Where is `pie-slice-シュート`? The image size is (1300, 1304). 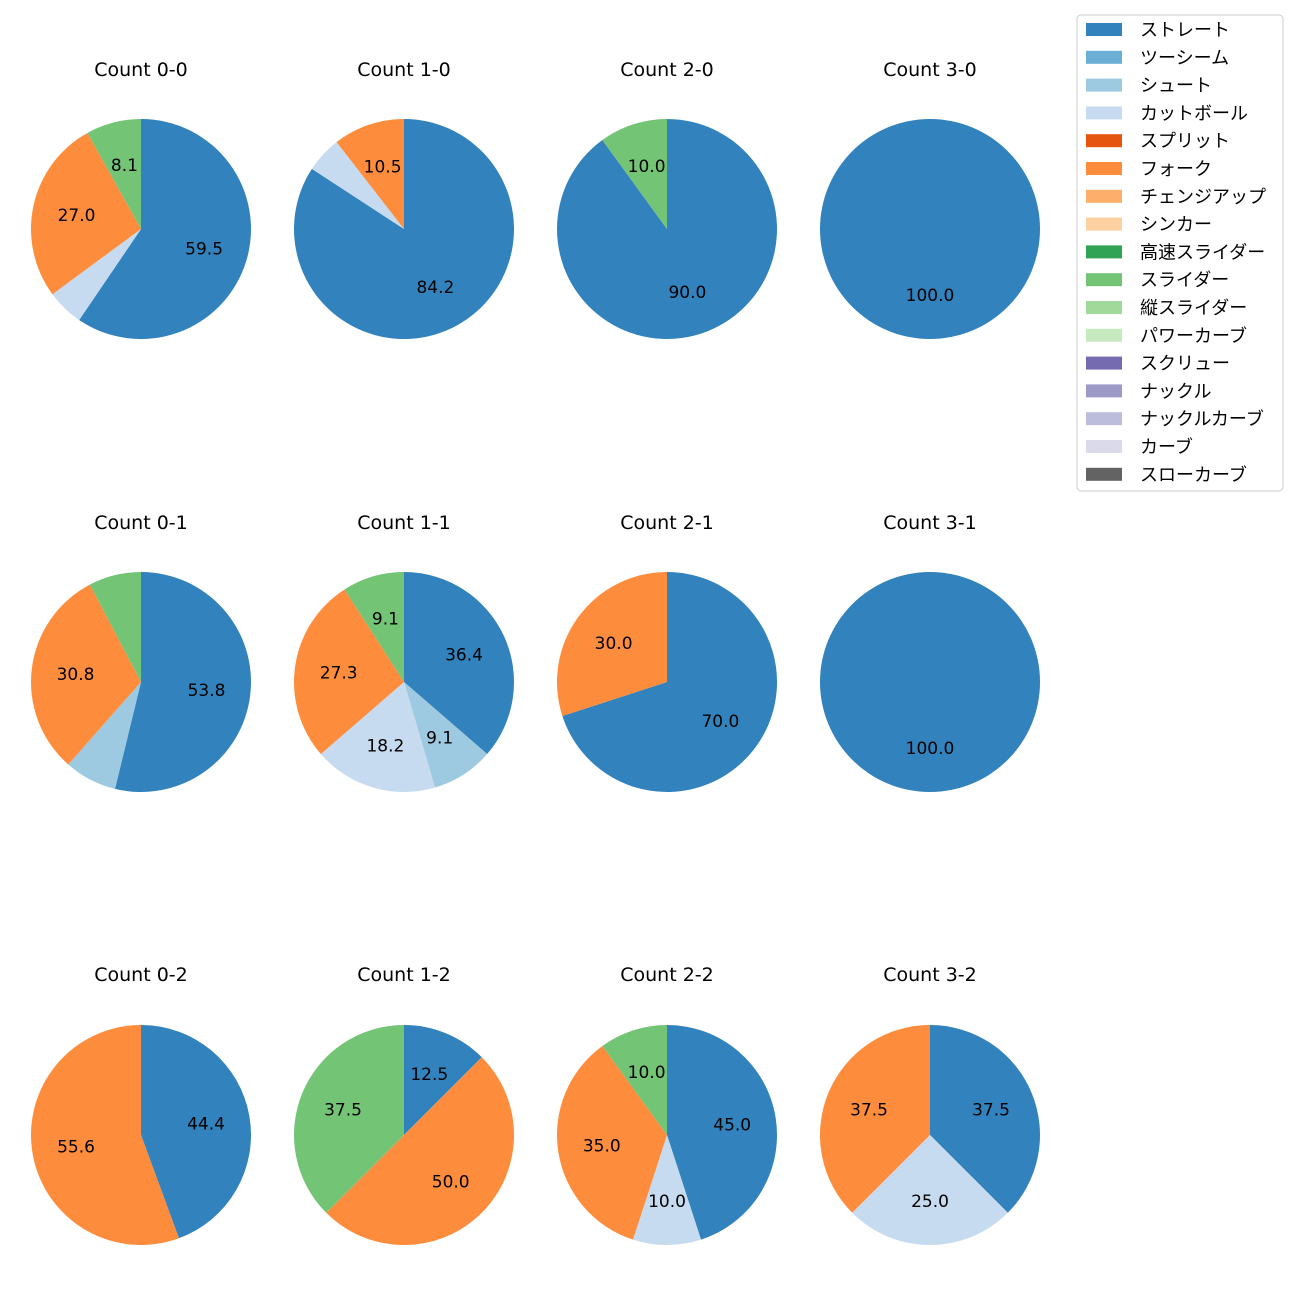
pie-slice-シュート is located at coordinates (446, 735).